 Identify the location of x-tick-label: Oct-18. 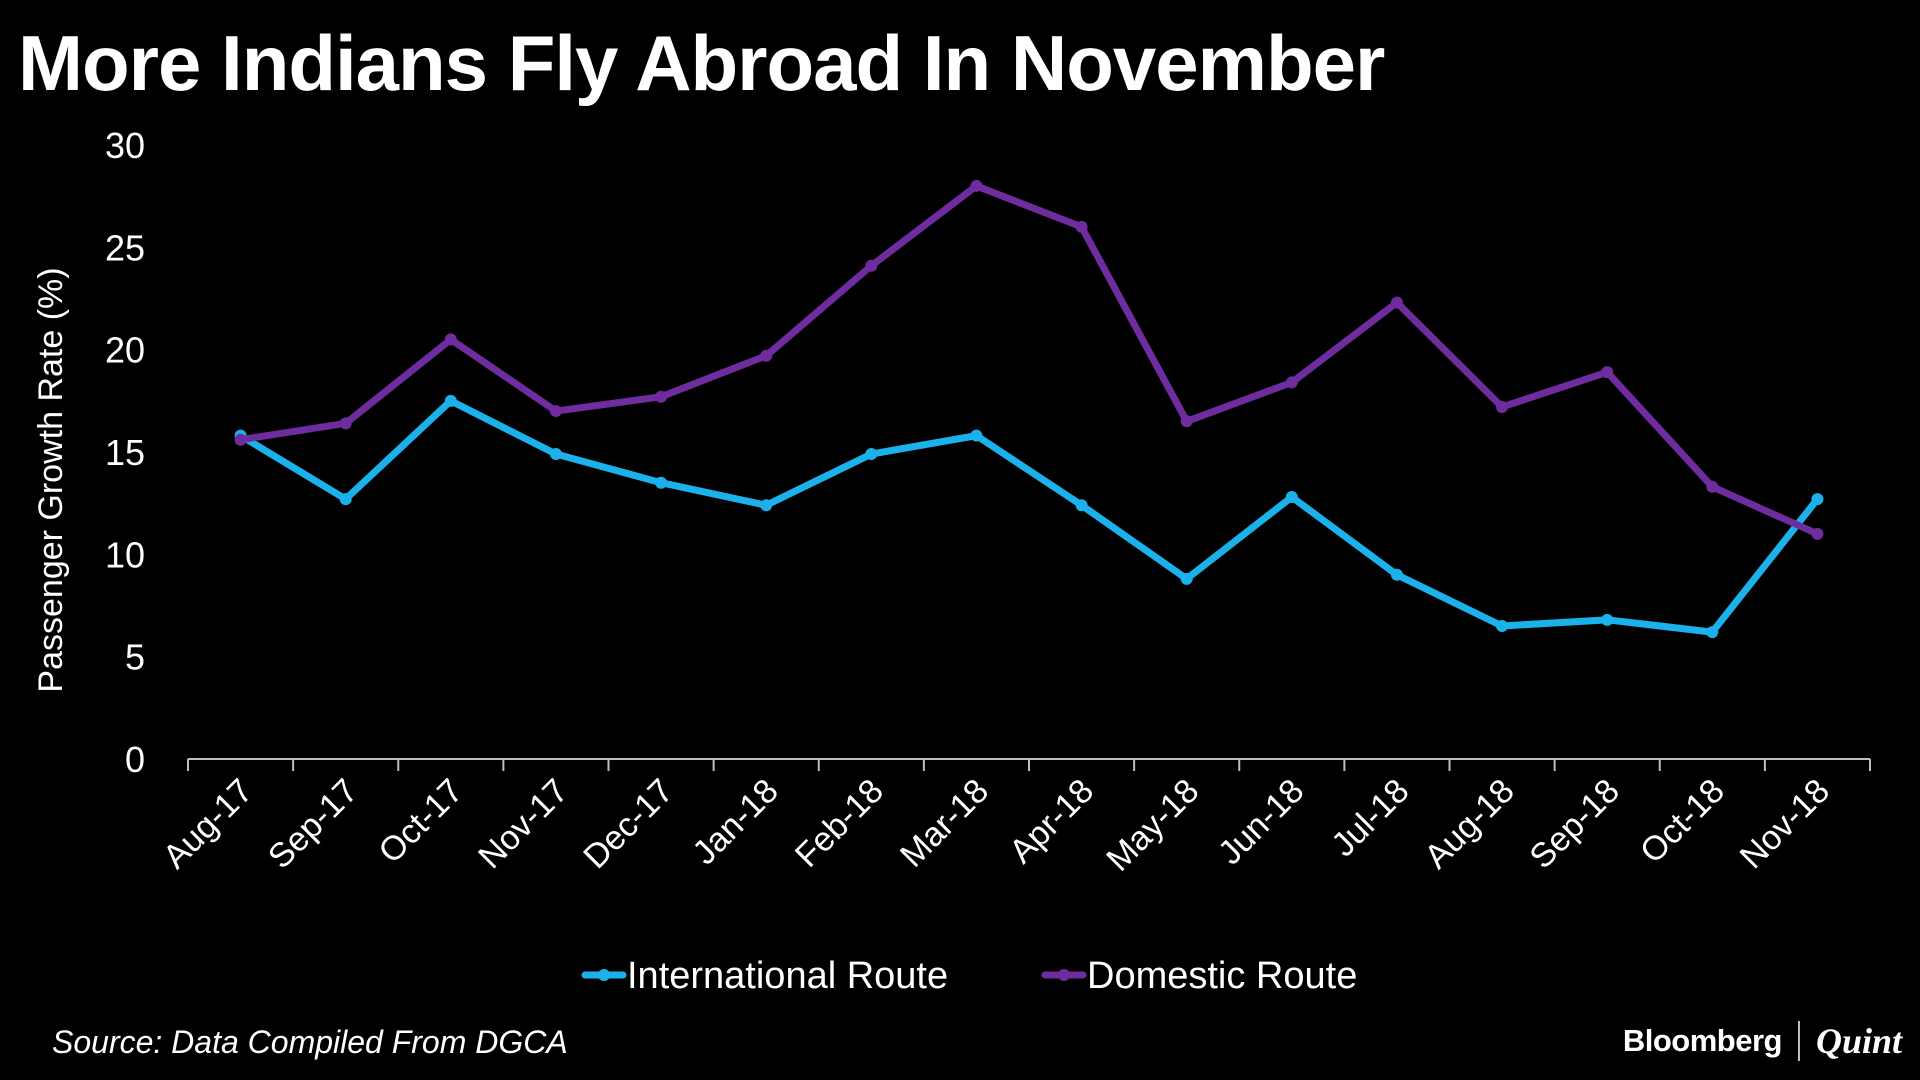
(1682, 821).